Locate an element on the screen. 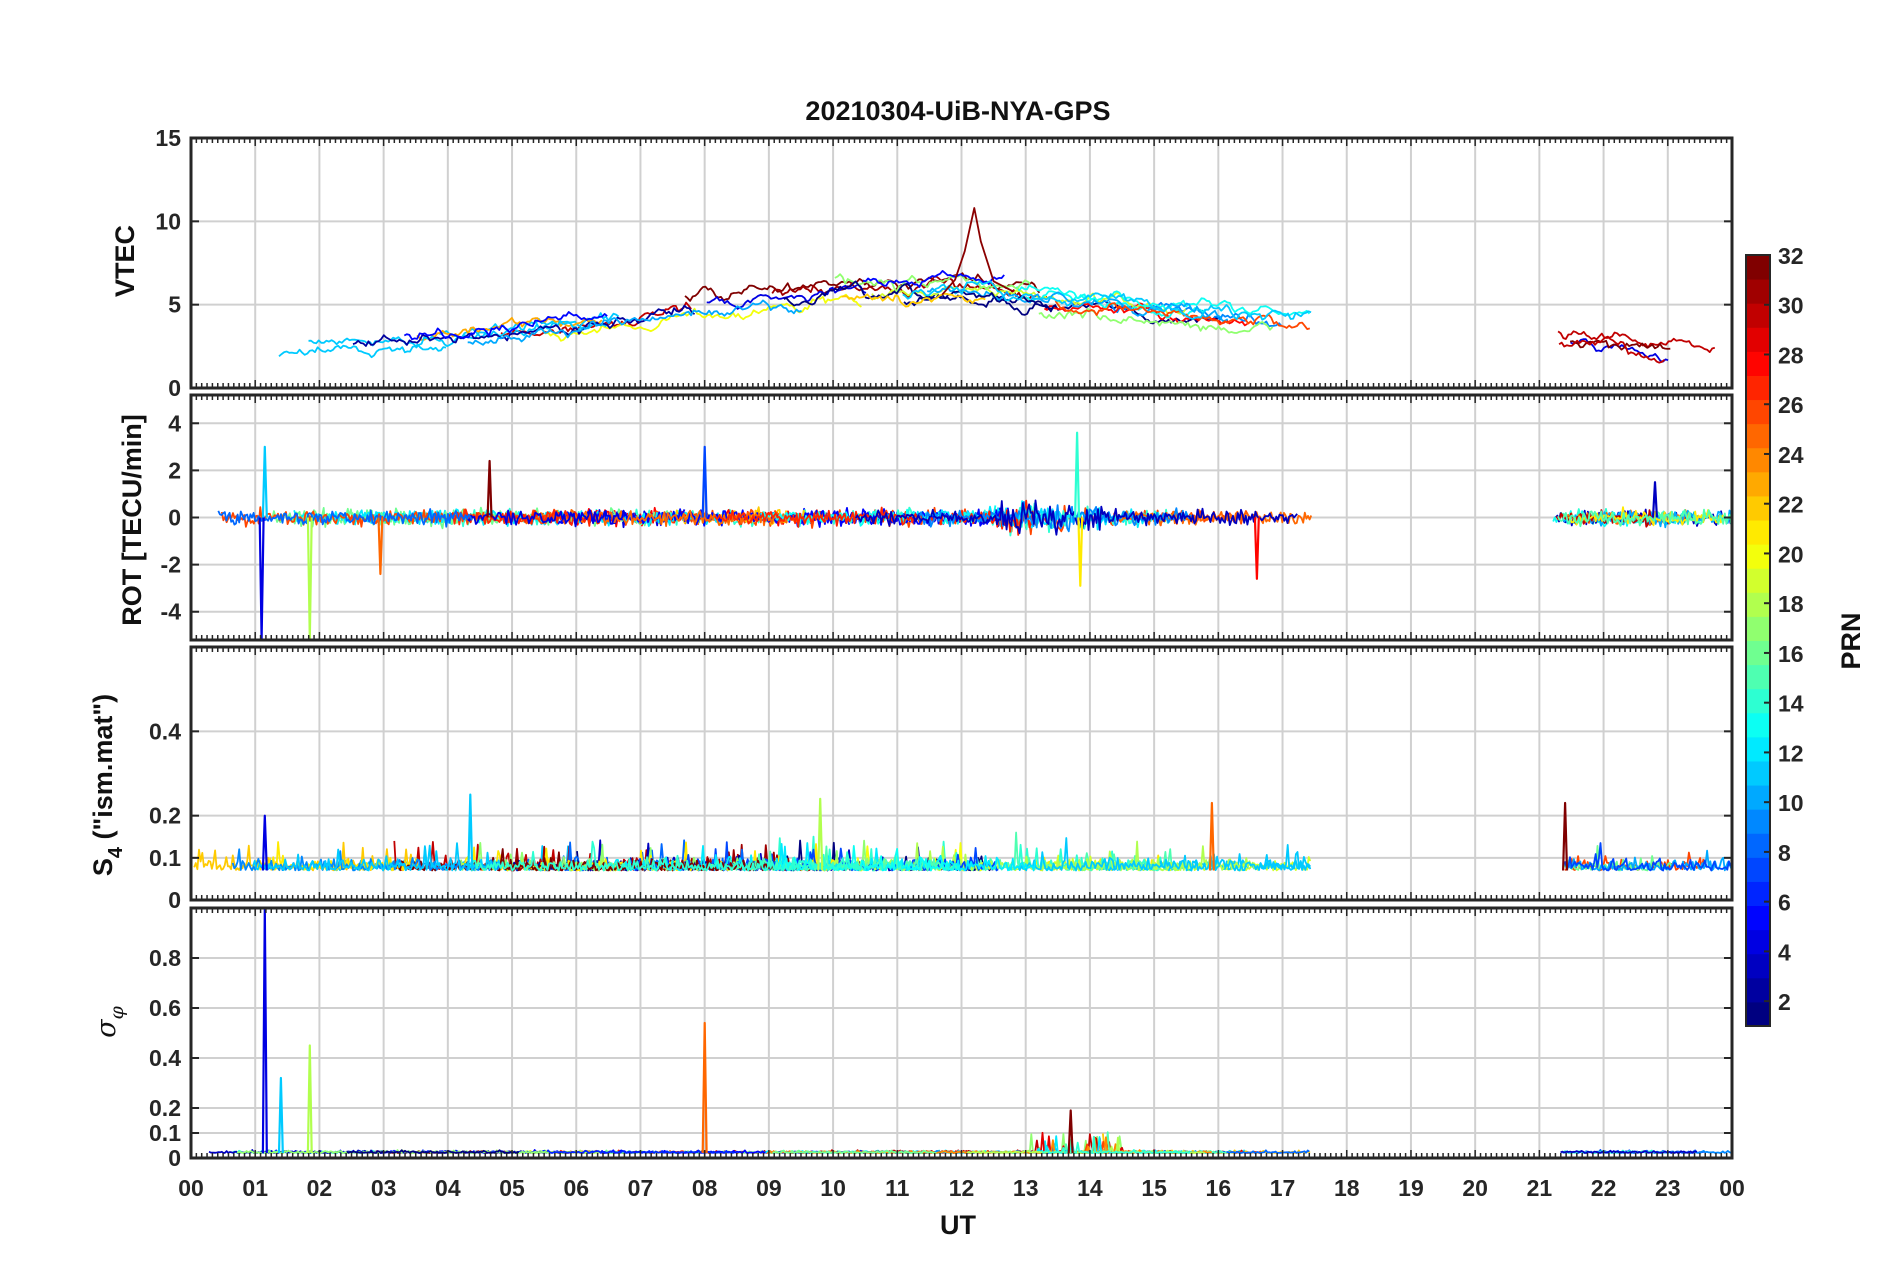 The image size is (1902, 1272). x-tick-label: 21 is located at coordinates (1540, 1188).